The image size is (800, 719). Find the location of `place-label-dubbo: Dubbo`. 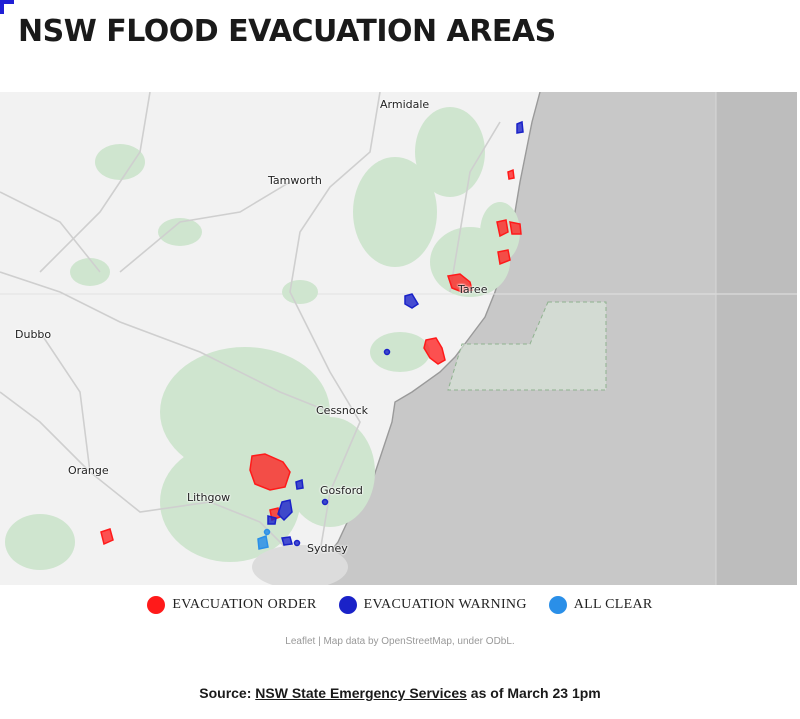

place-label-dubbo: Dubbo is located at coordinates (33, 334).